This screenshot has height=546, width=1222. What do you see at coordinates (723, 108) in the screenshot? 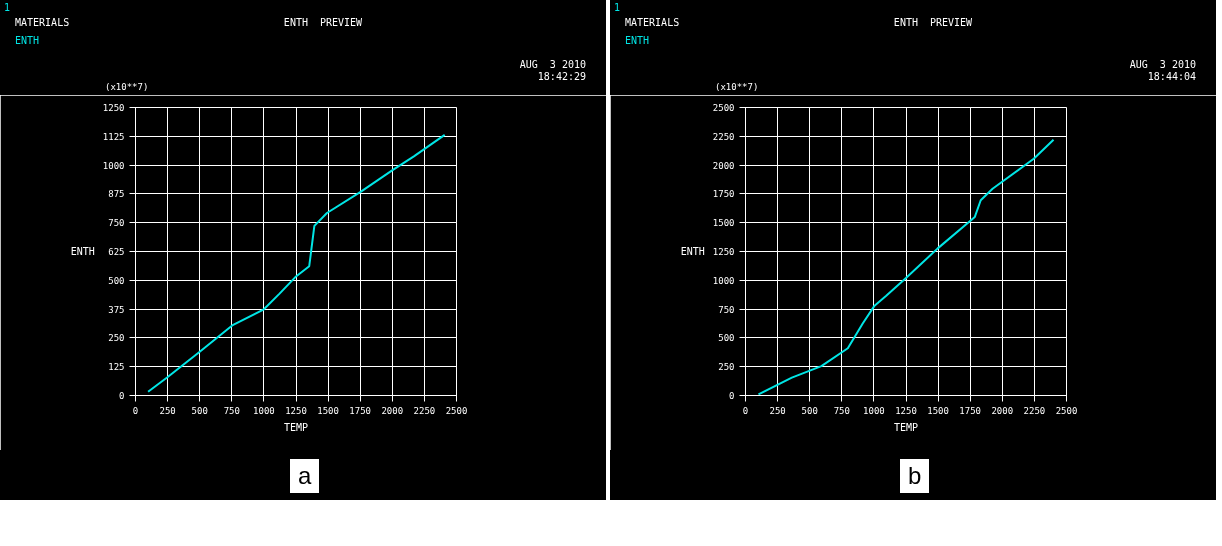
I see `y-tick-label: 2500` at bounding box center [723, 108].